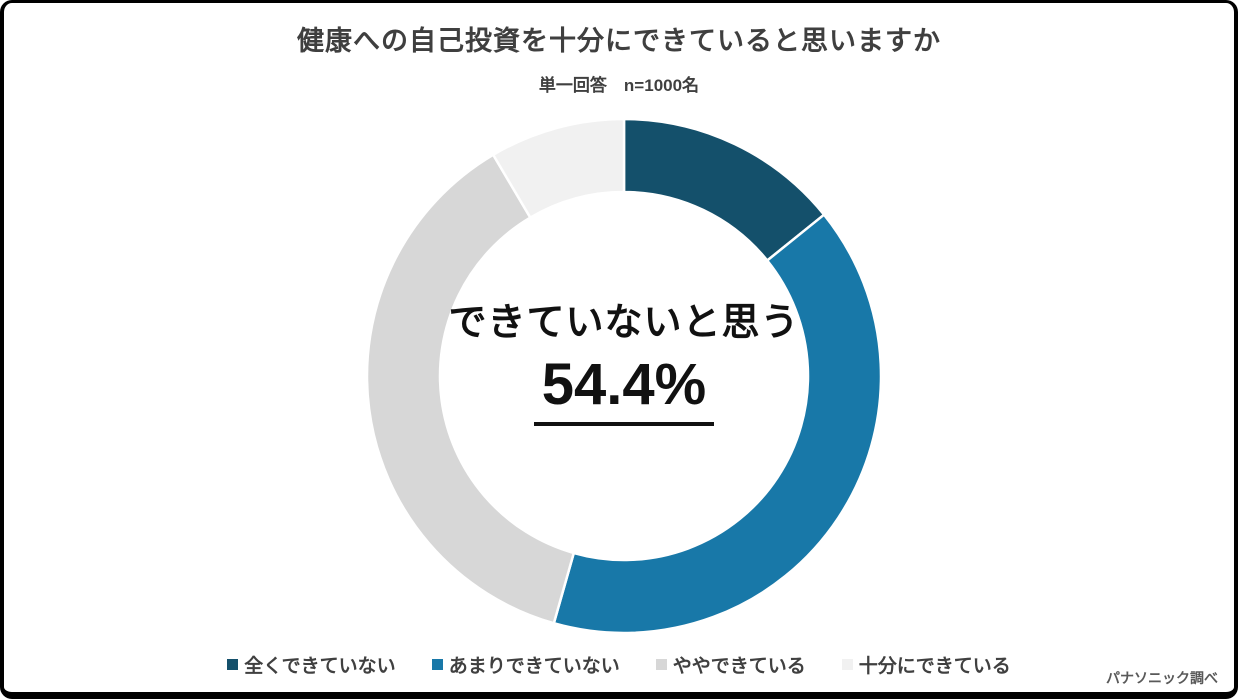 This screenshot has width=1238, height=699. Describe the element at coordinates (1162, 678) in the screenshot. I see `source-note: パナソニック調べ` at that location.